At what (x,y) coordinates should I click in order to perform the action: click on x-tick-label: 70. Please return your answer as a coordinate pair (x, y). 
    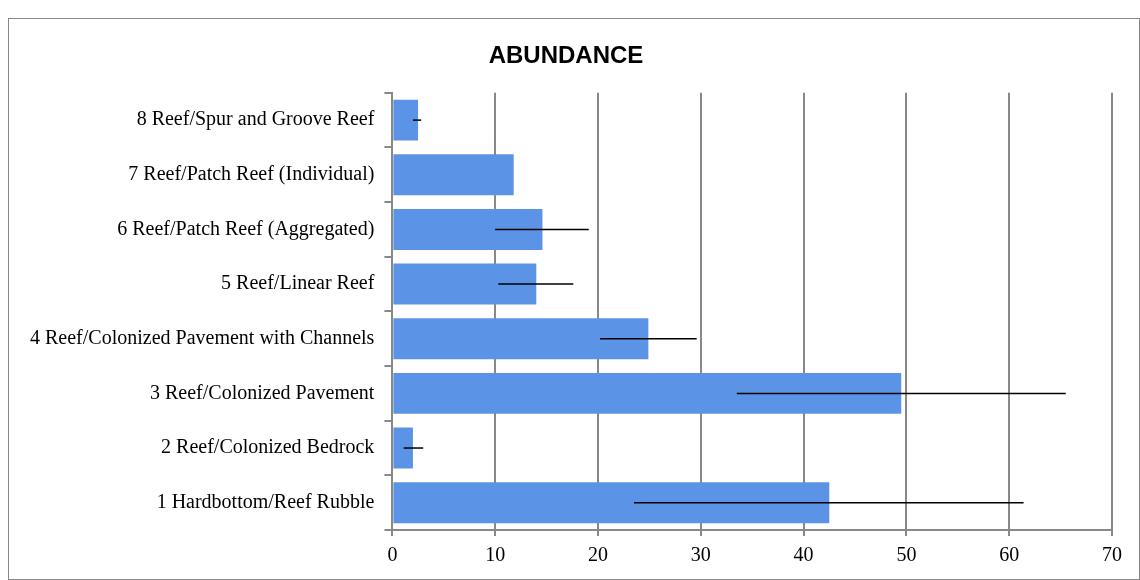
    Looking at the image, I should click on (1112, 554).